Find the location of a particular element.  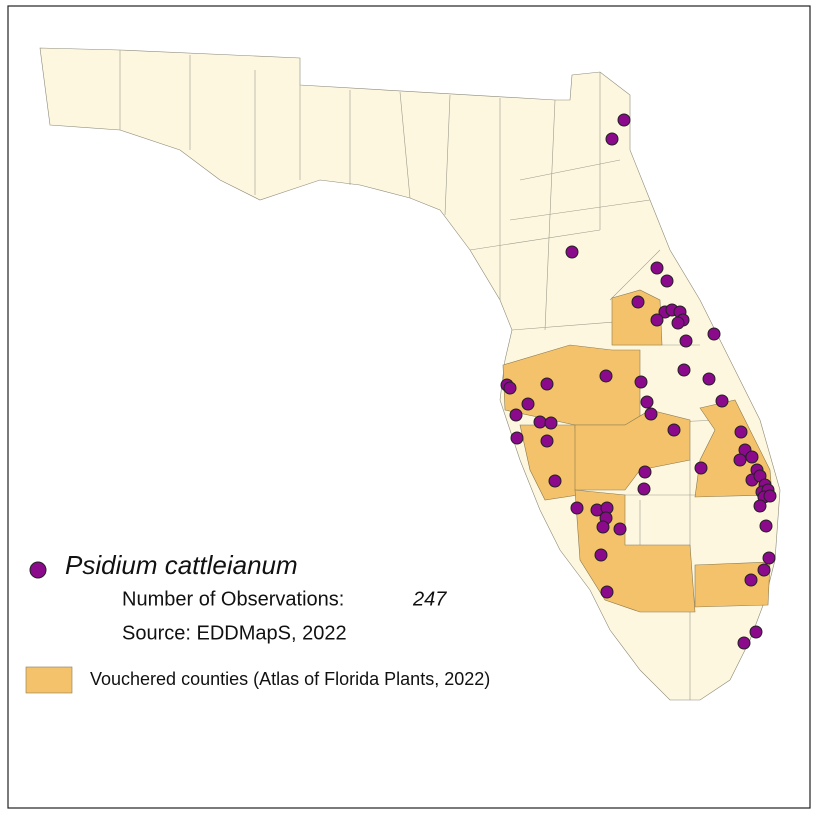

legend-marker is located at coordinates (38, 570).